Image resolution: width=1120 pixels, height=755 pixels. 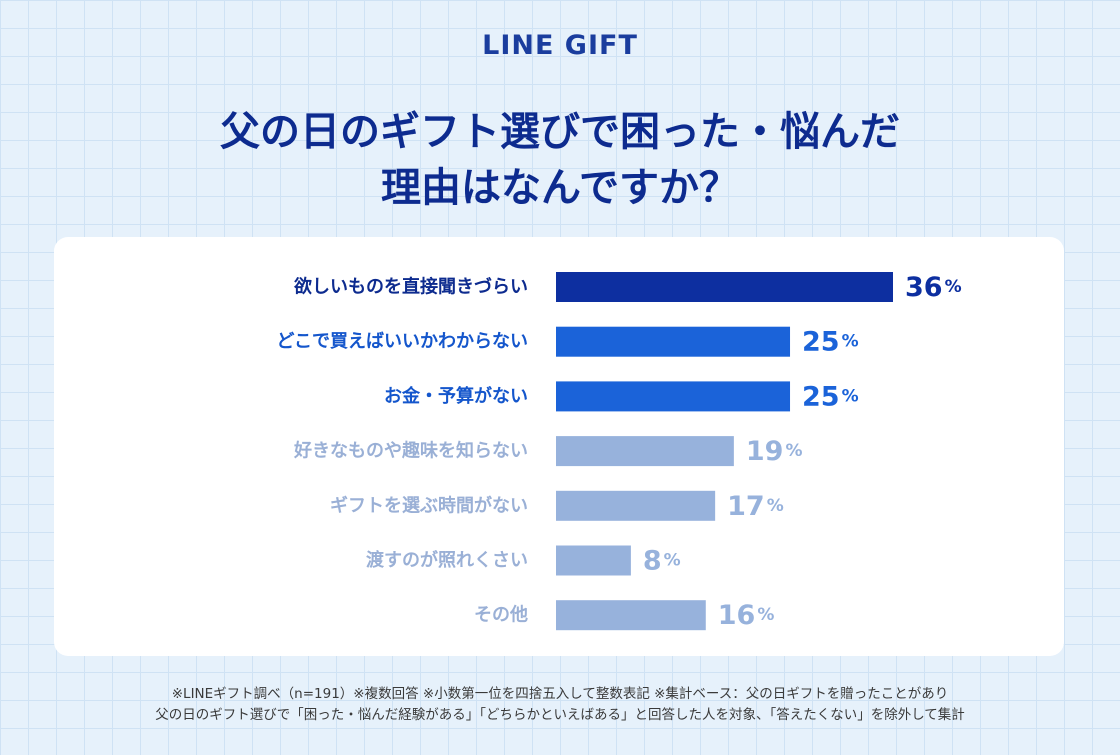 What do you see at coordinates (501, 615) in the screenshot?
I see `bar-label: その他` at bounding box center [501, 615].